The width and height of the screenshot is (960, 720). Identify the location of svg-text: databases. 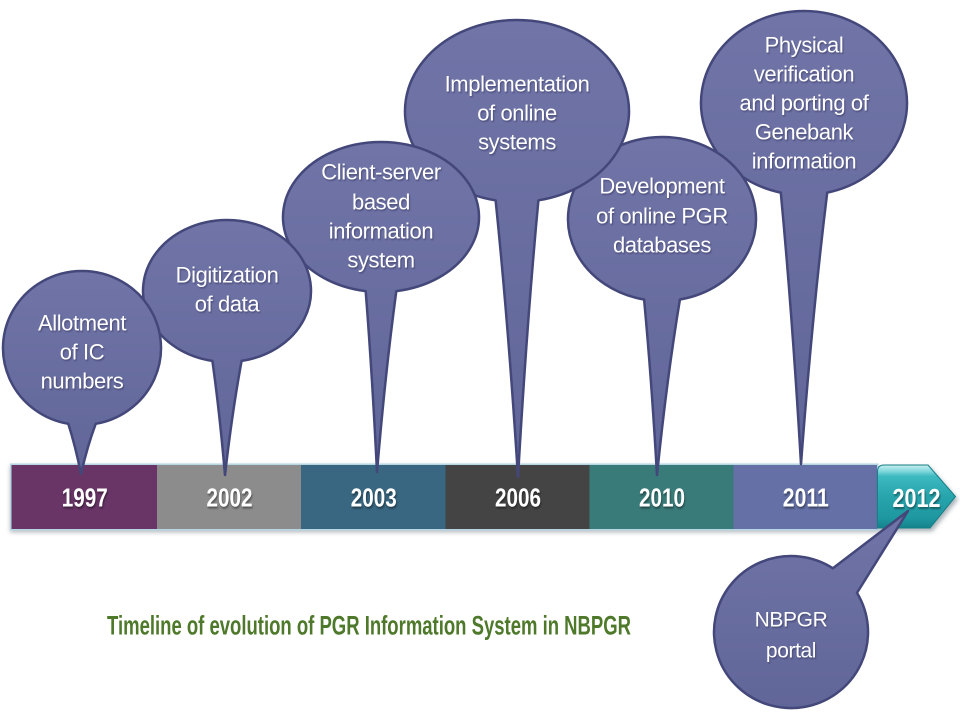
(662, 245).